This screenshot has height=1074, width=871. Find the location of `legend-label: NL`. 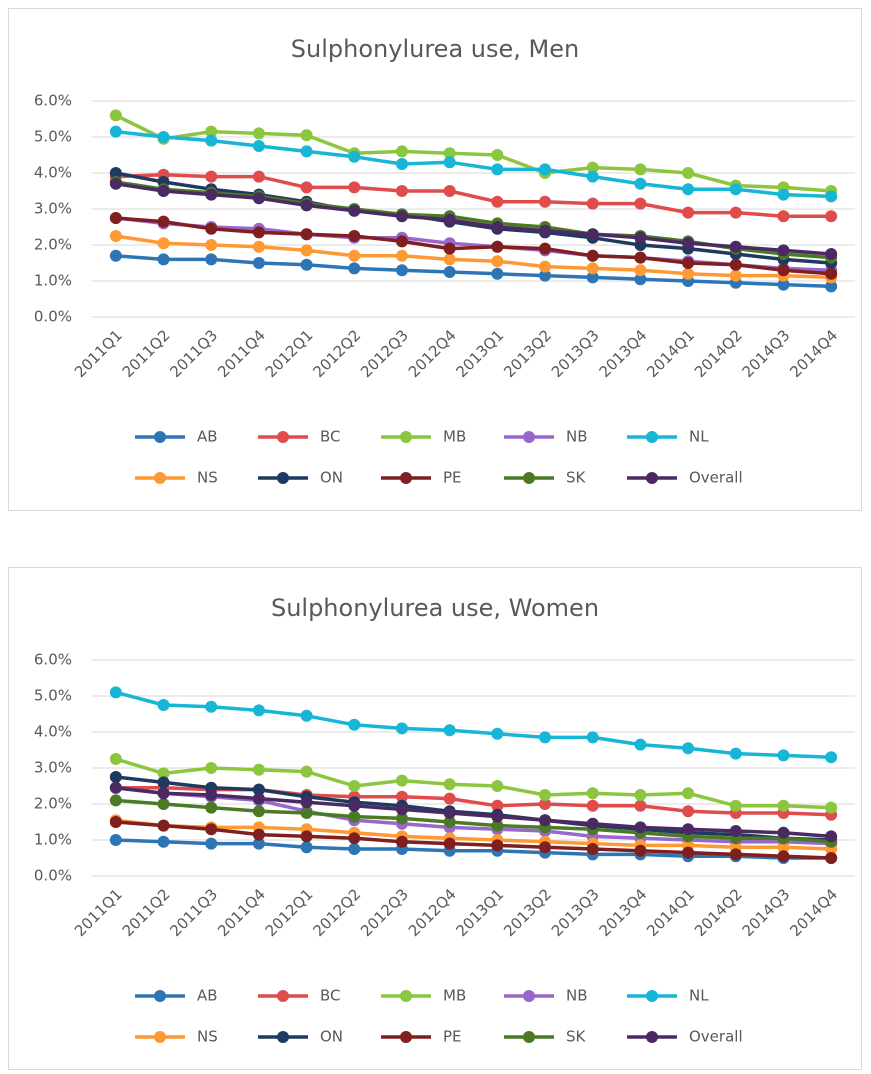

legend-label: NL is located at coordinates (699, 996).